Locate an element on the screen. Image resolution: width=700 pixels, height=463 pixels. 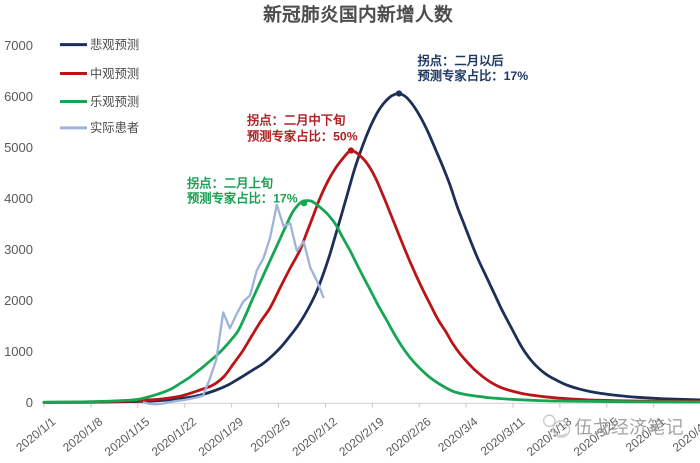
svg-text: 拐点：二月中下旬 is located at coordinates (296, 120).